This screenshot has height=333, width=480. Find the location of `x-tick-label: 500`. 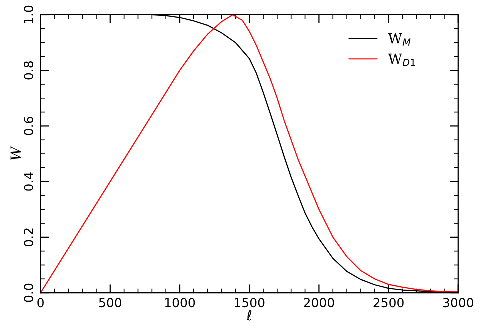

x-tick-label: 500 is located at coordinates (110, 303).